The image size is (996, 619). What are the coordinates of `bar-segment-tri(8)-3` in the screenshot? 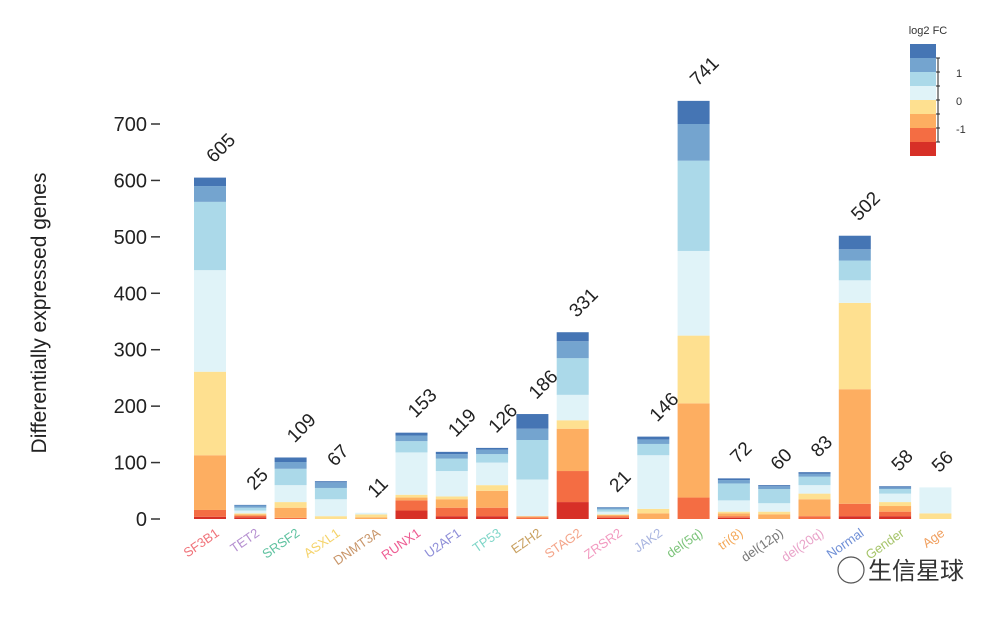 It's located at (733, 512).